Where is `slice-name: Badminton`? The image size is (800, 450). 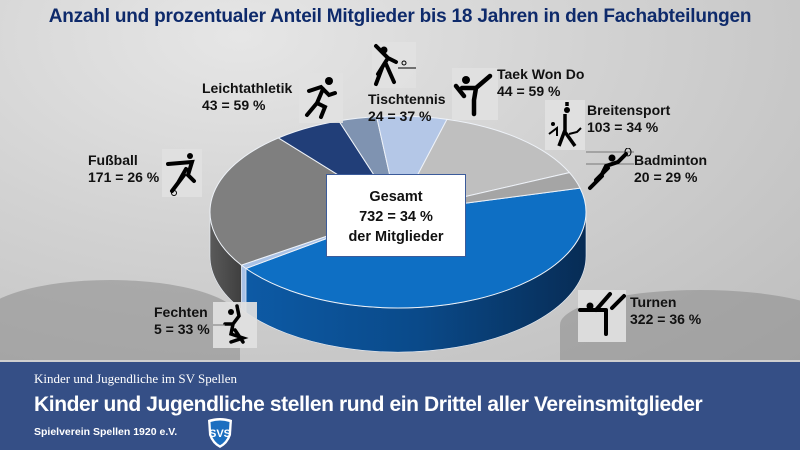 slice-name: Badminton is located at coordinates (671, 160).